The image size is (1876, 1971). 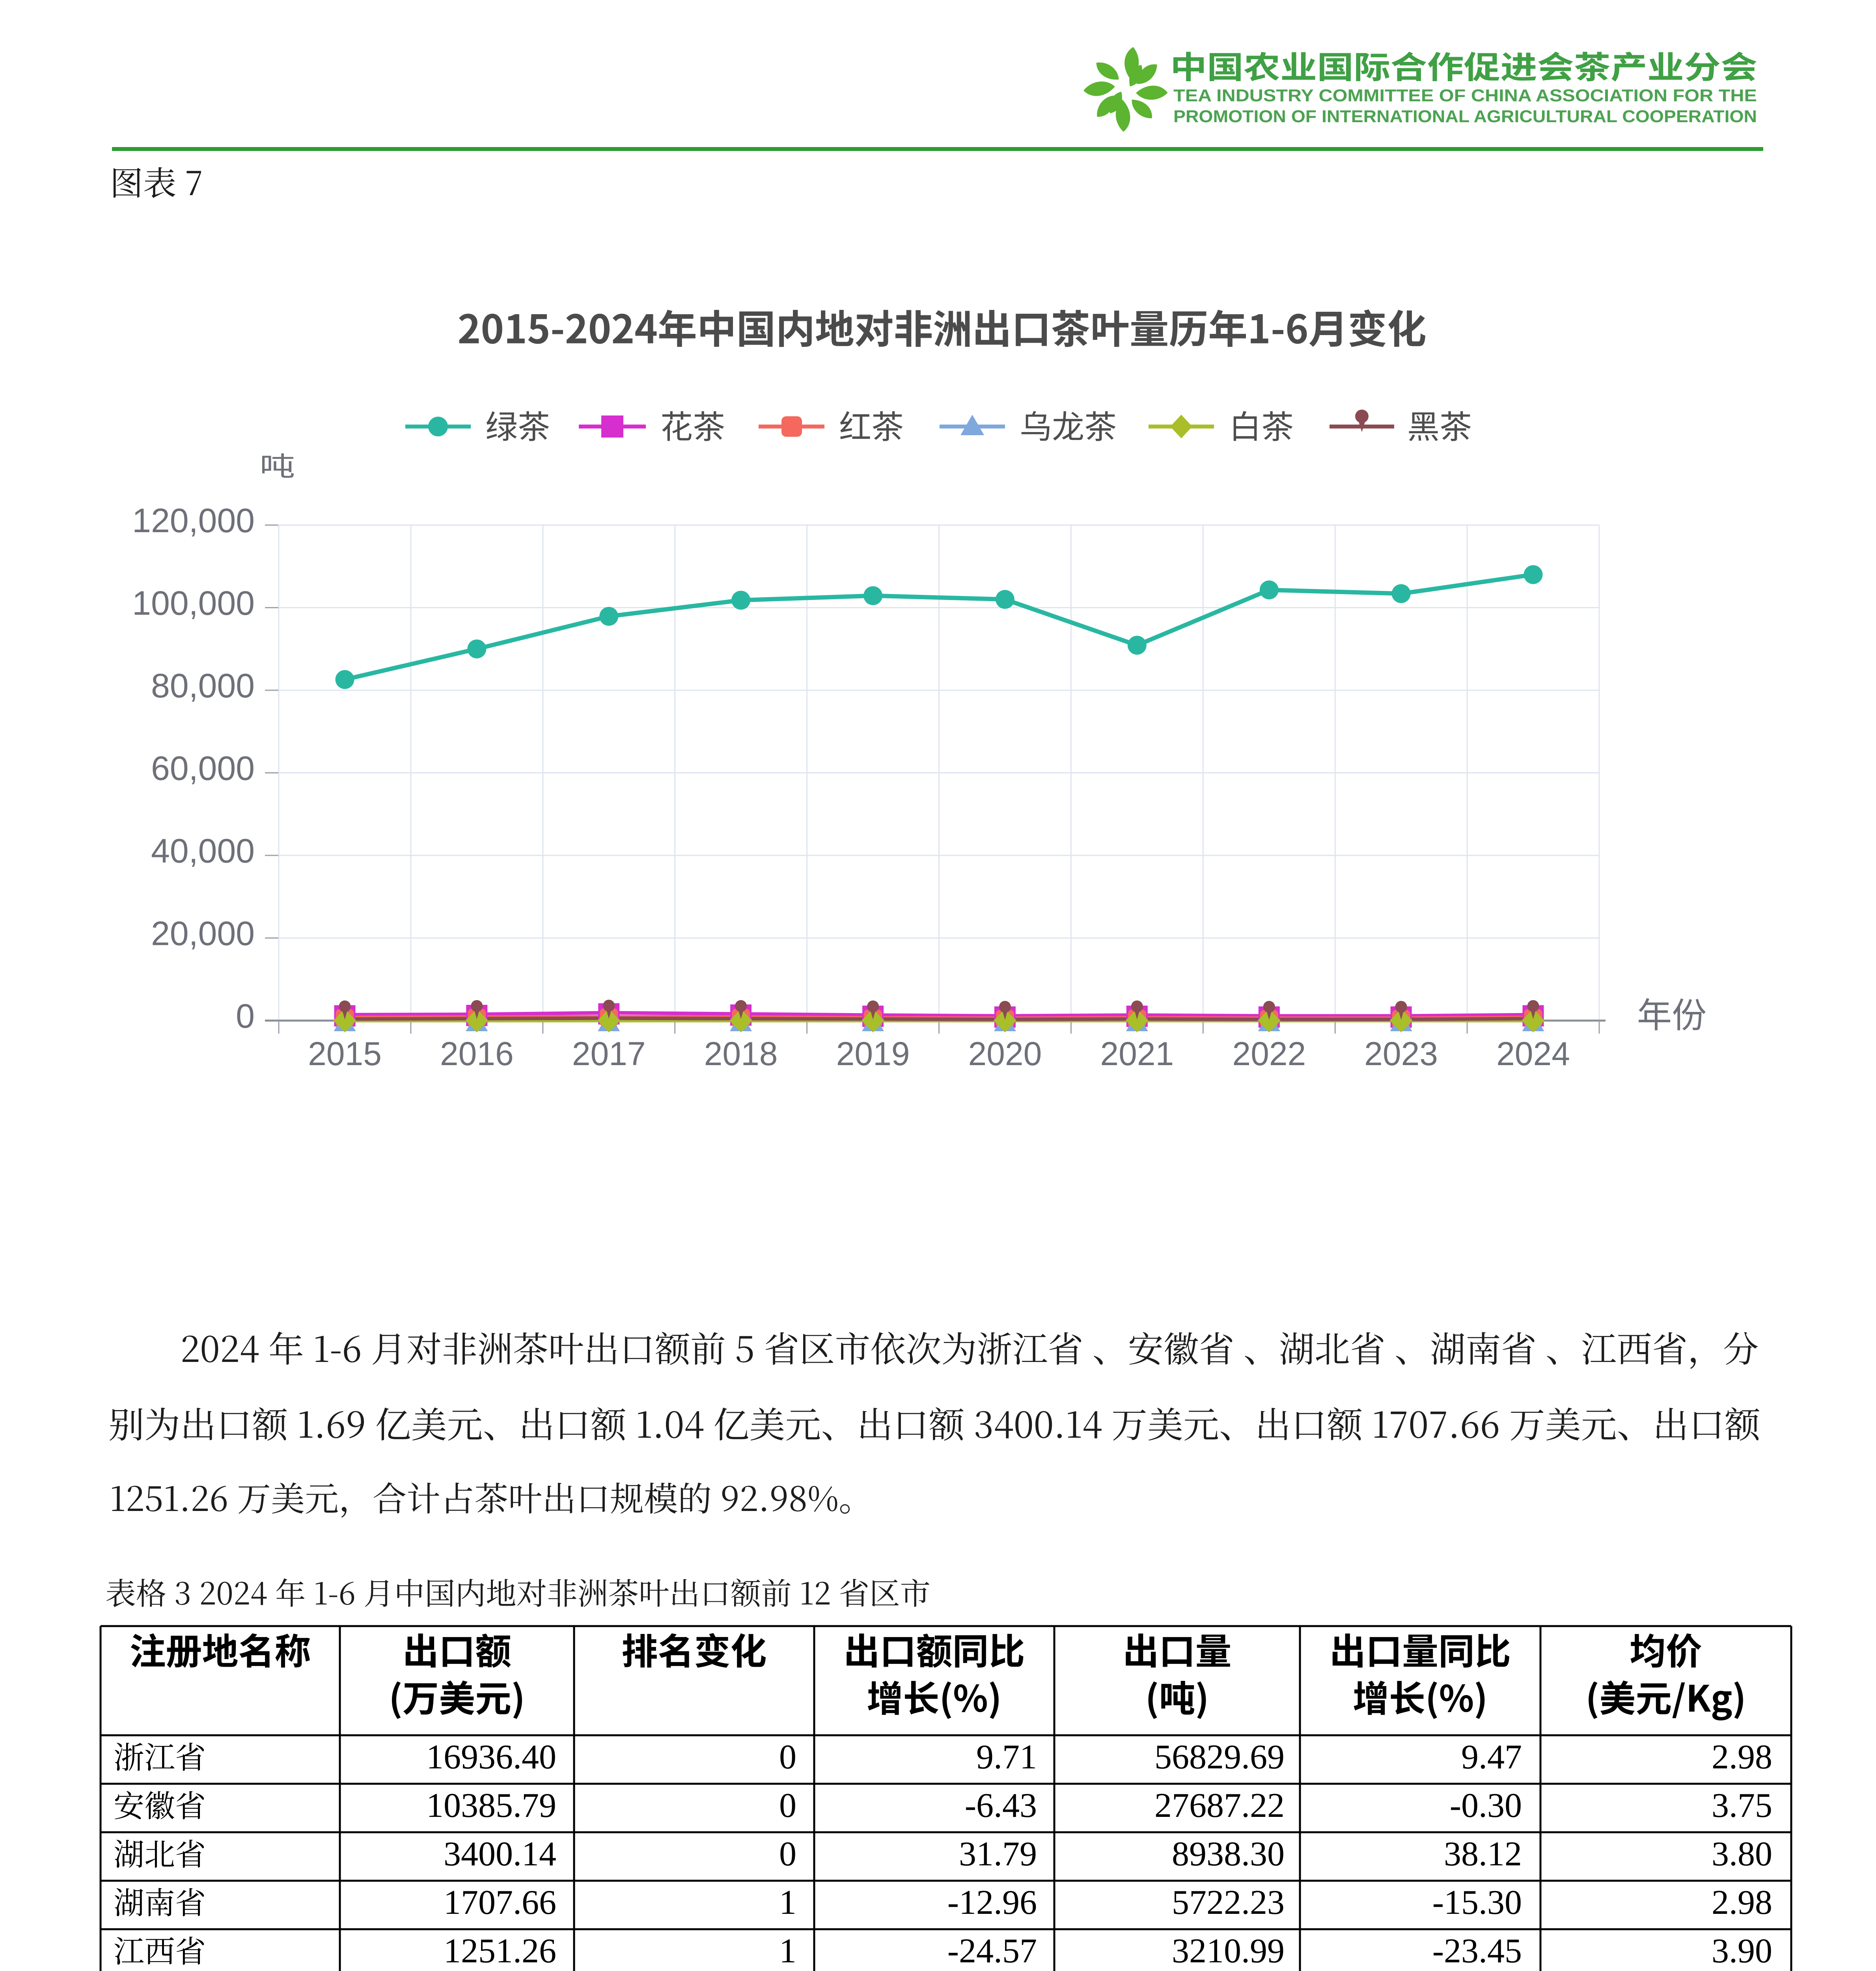 What do you see at coordinates (491, 1806) in the screenshot?
I see `svg-text: 10385.79` at bounding box center [491, 1806].